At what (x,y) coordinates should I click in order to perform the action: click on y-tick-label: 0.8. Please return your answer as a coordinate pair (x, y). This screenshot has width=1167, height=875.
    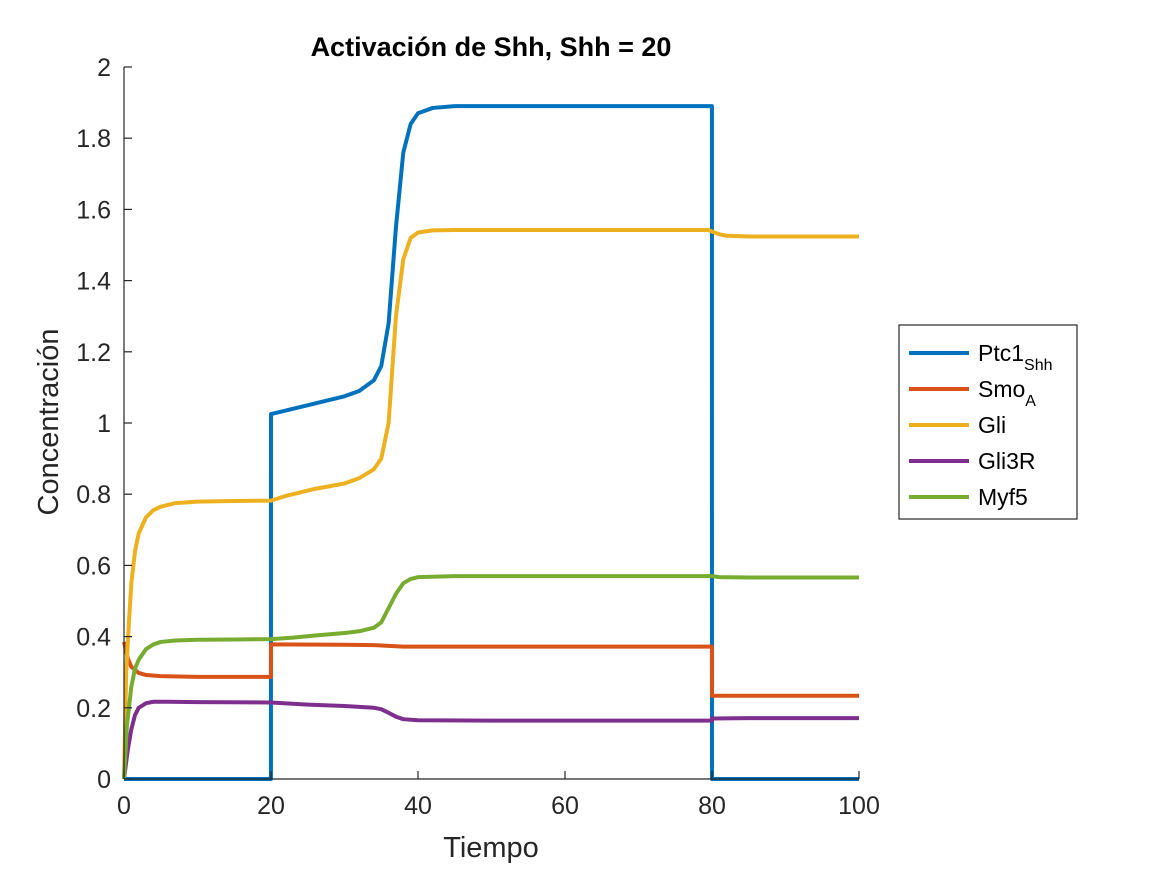
    Looking at the image, I should click on (93, 495).